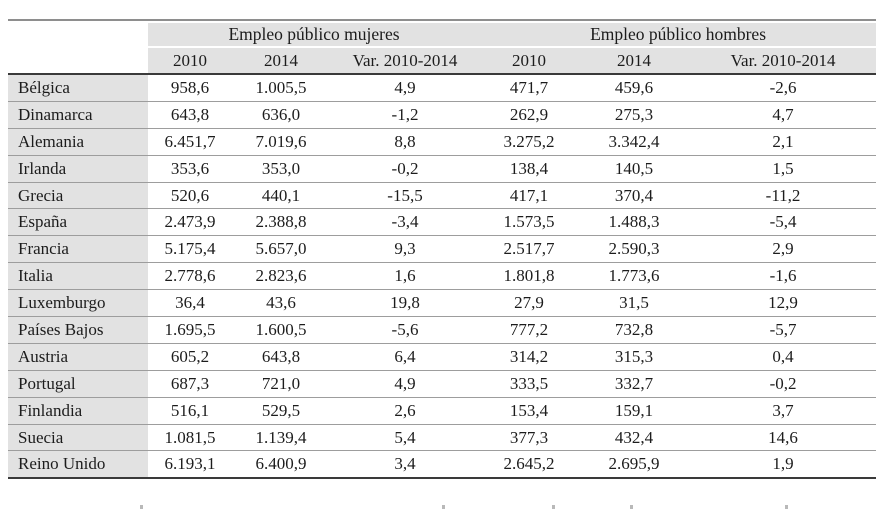  What do you see at coordinates (405, 464) in the screenshot?
I see `cell-value: 3,4` at bounding box center [405, 464].